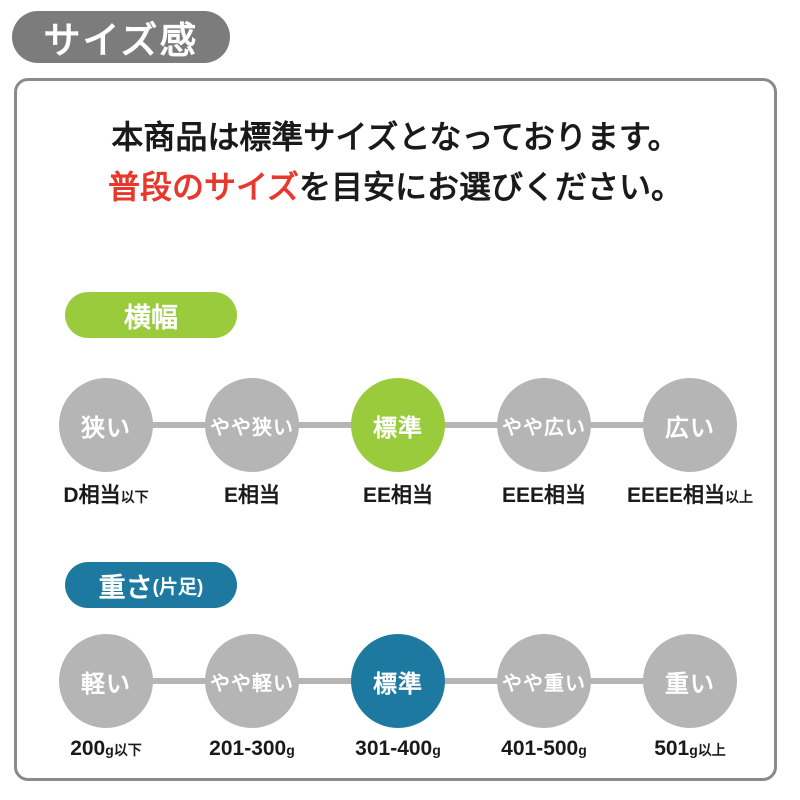 The width and height of the screenshot is (800, 800). What do you see at coordinates (252, 748) in the screenshot?
I see `weight-step-caption: 201-300g` at bounding box center [252, 748].